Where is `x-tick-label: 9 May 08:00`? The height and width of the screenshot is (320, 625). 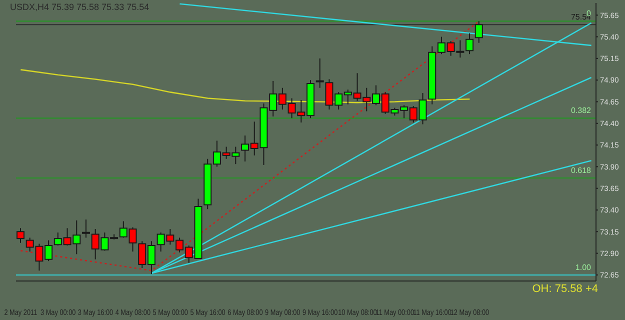 x-tick-label: 9 May 08:00 is located at coordinates (282, 312).